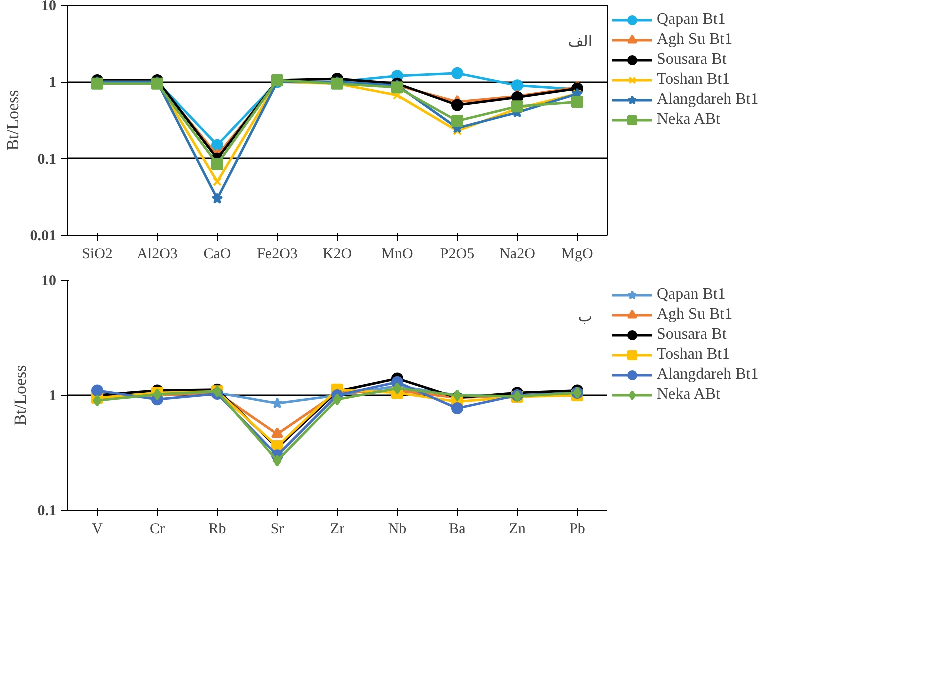 This screenshot has width=943, height=680. I want to click on x-tick-label: Fe2O3, so click(277, 254).